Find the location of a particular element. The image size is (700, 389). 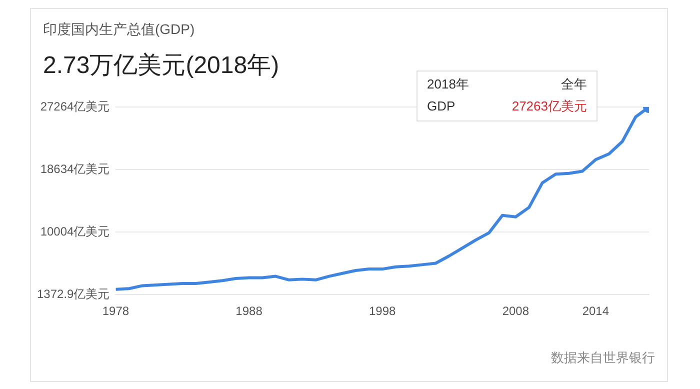

x-tick-label: 1988 is located at coordinates (249, 311).